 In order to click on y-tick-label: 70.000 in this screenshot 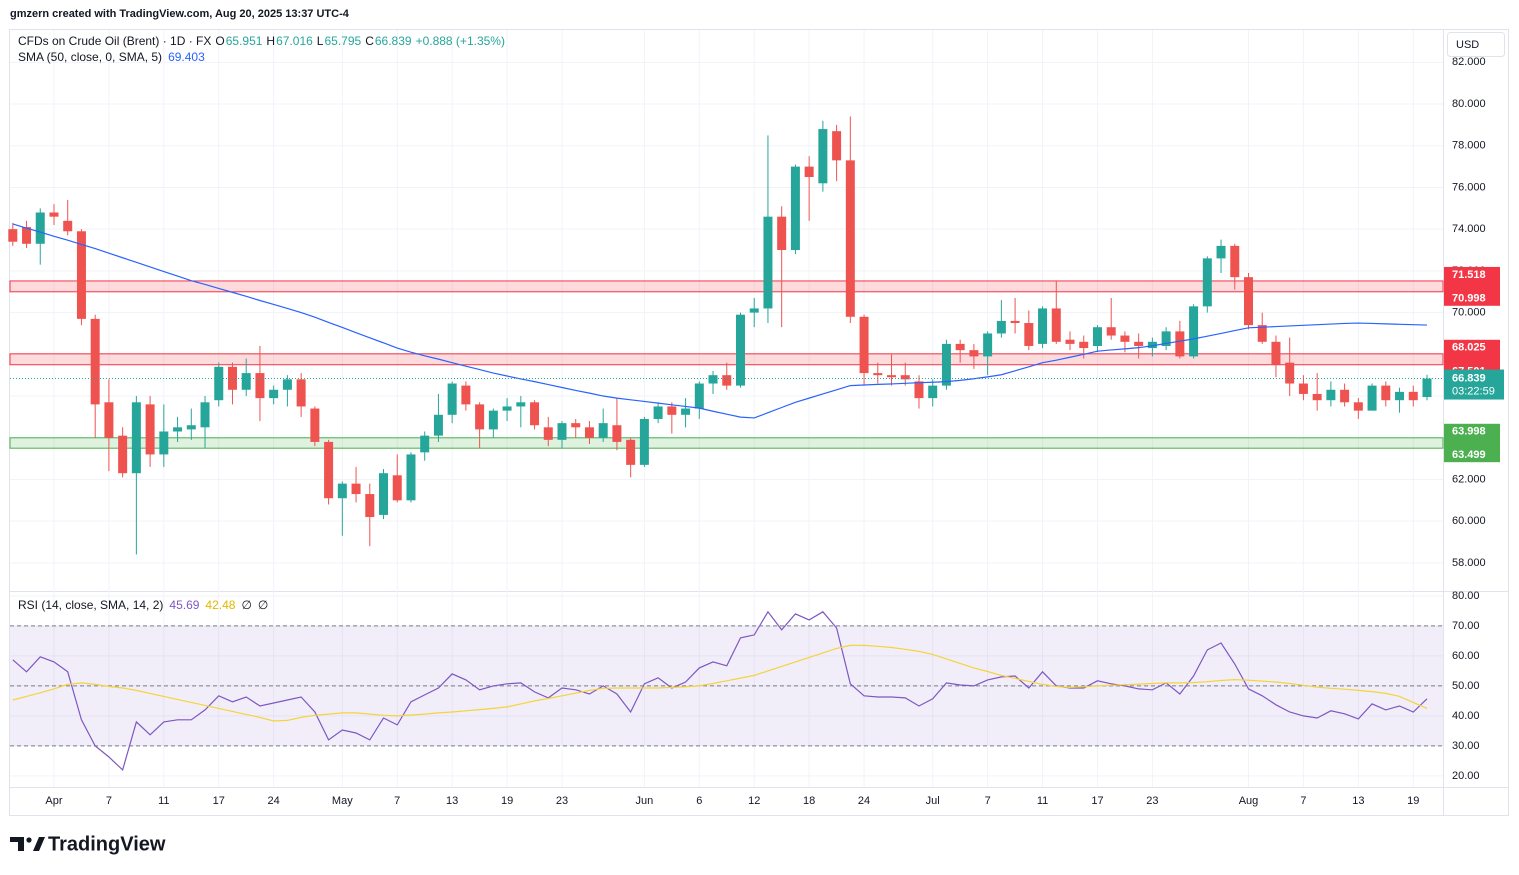, I will do `click(1469, 313)`.